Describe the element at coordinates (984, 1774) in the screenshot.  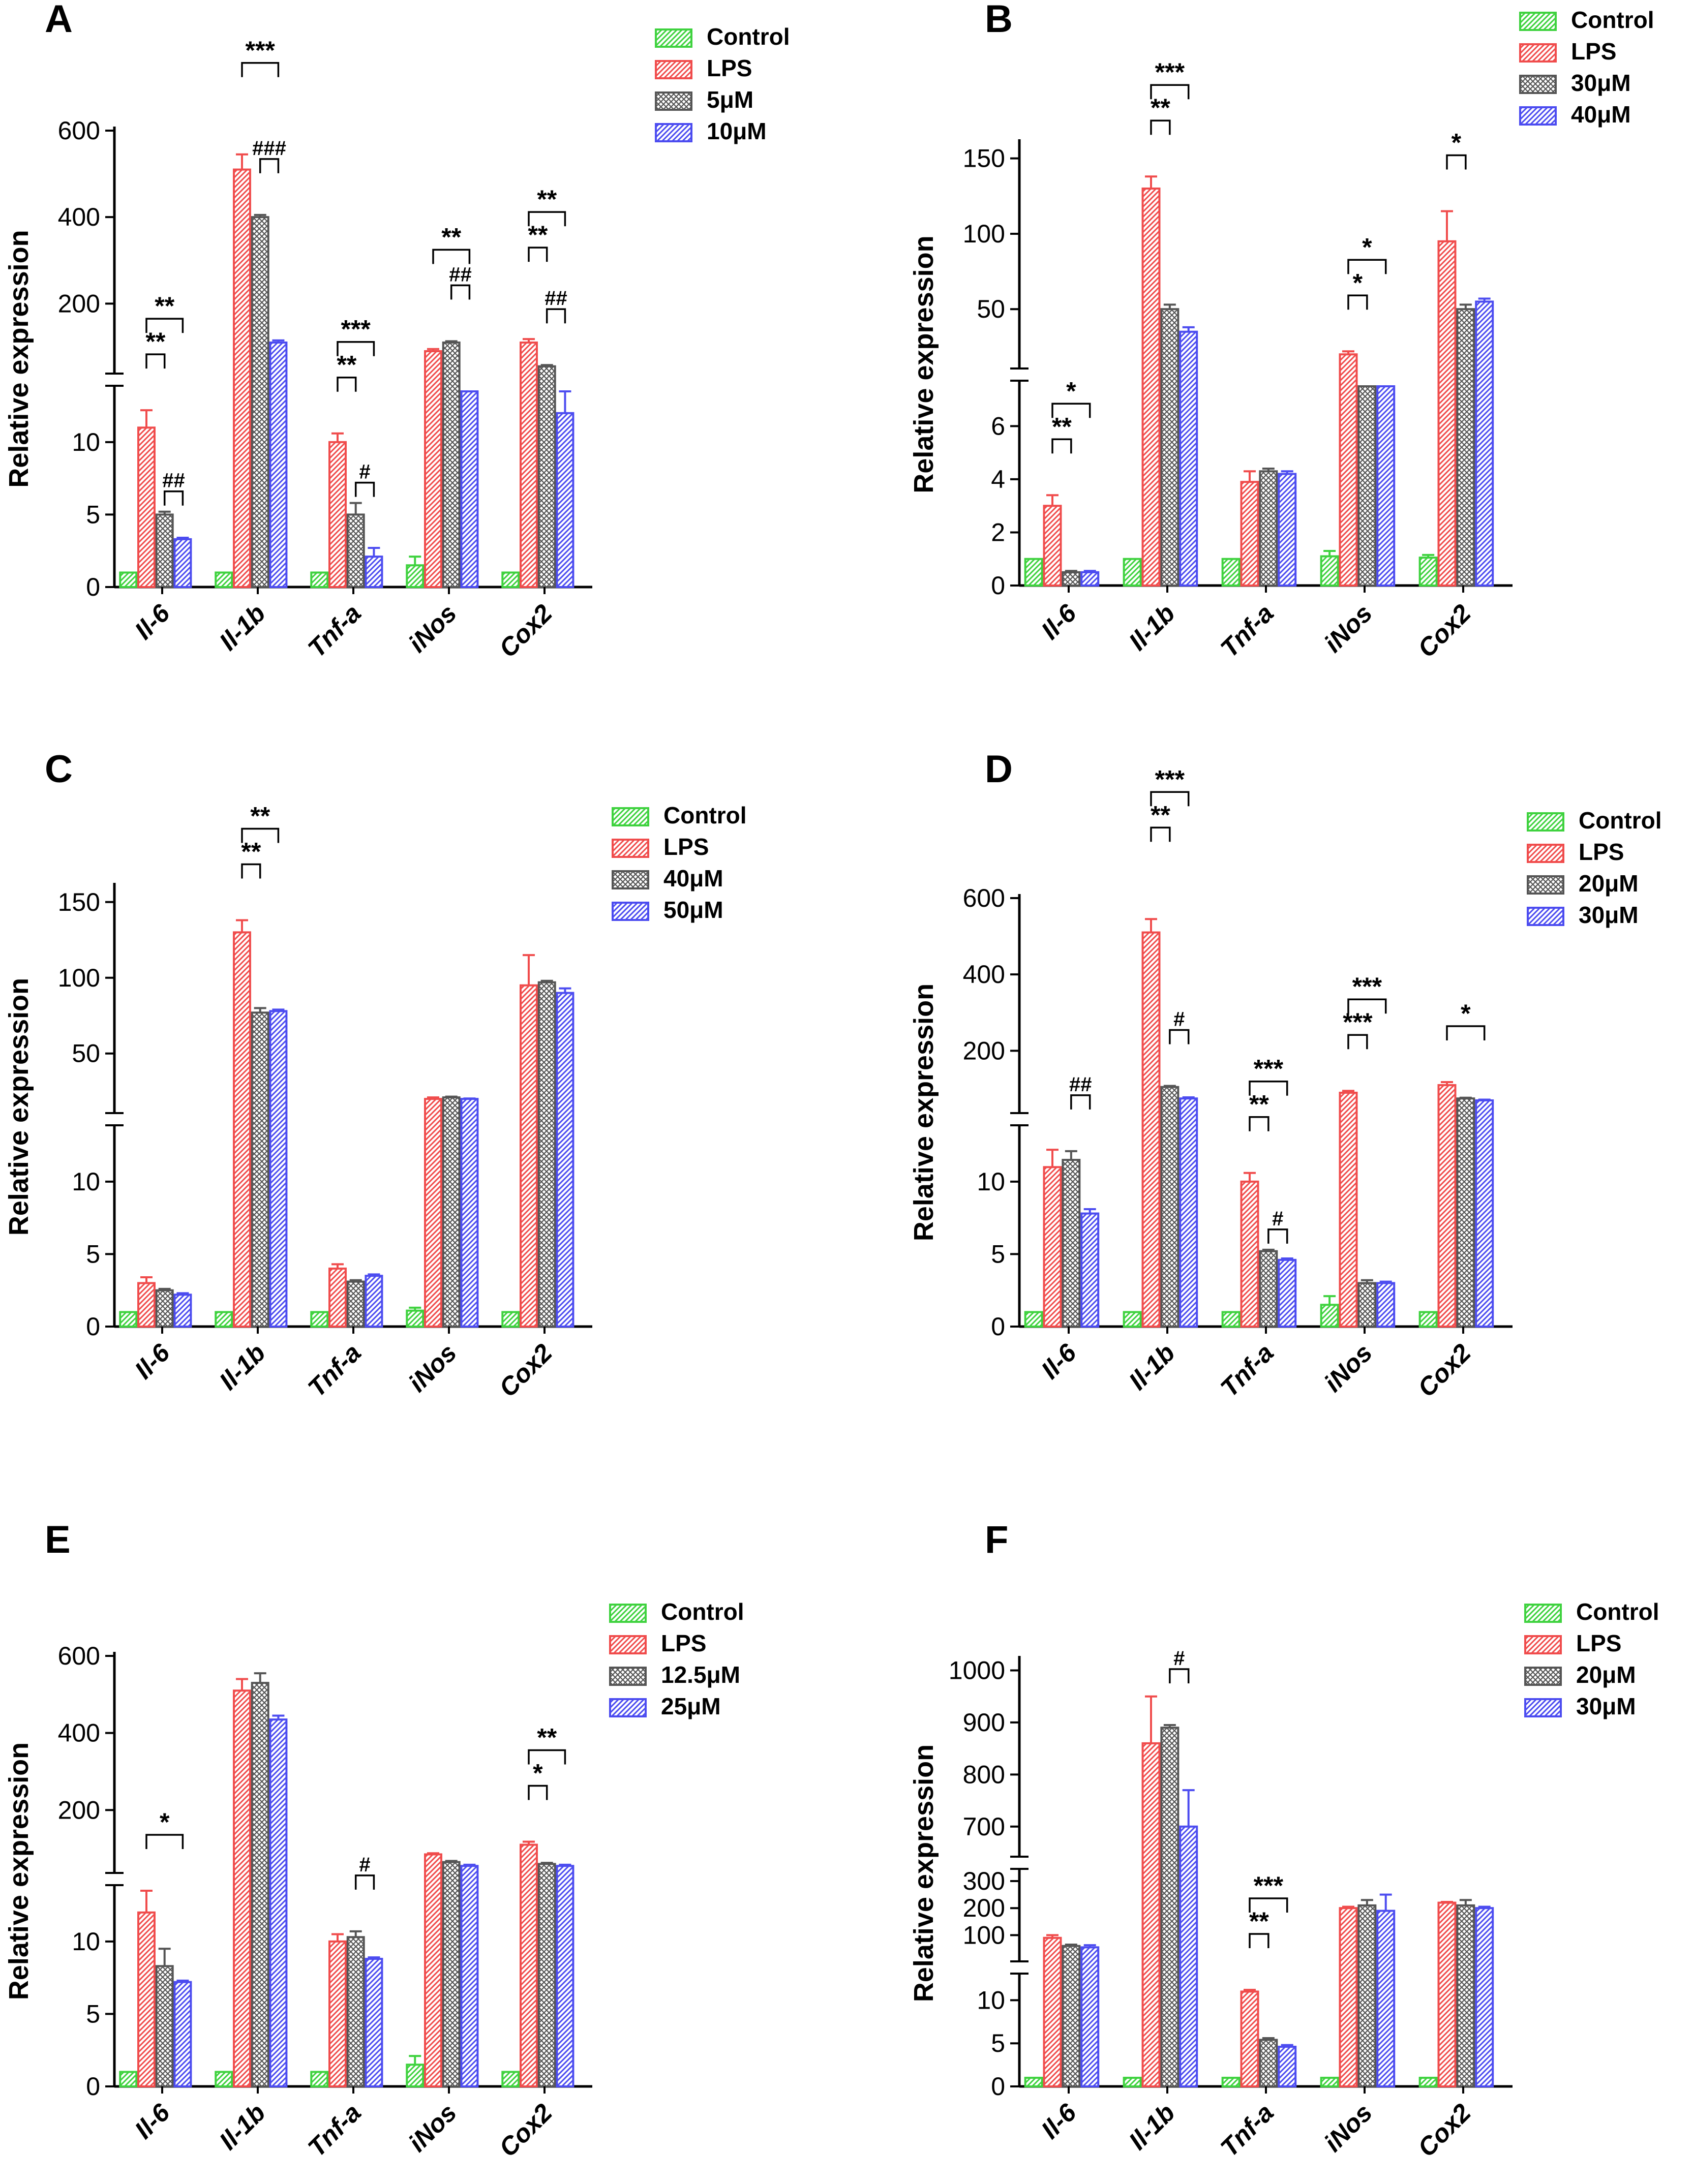
I see `y-tick-label: 800` at that location.